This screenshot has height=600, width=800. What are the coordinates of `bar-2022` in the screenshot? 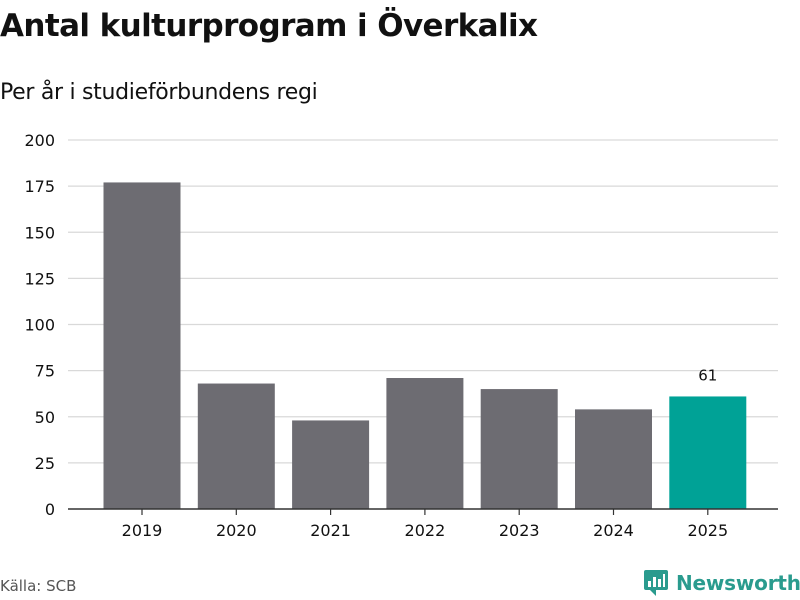 It's located at (425, 443).